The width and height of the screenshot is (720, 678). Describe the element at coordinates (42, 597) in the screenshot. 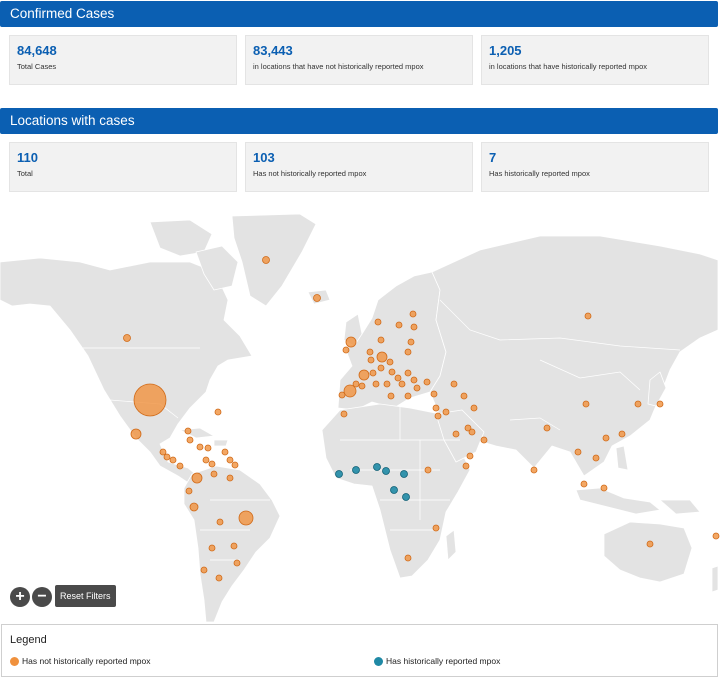

I see `zoom-out-button: −` at that location.